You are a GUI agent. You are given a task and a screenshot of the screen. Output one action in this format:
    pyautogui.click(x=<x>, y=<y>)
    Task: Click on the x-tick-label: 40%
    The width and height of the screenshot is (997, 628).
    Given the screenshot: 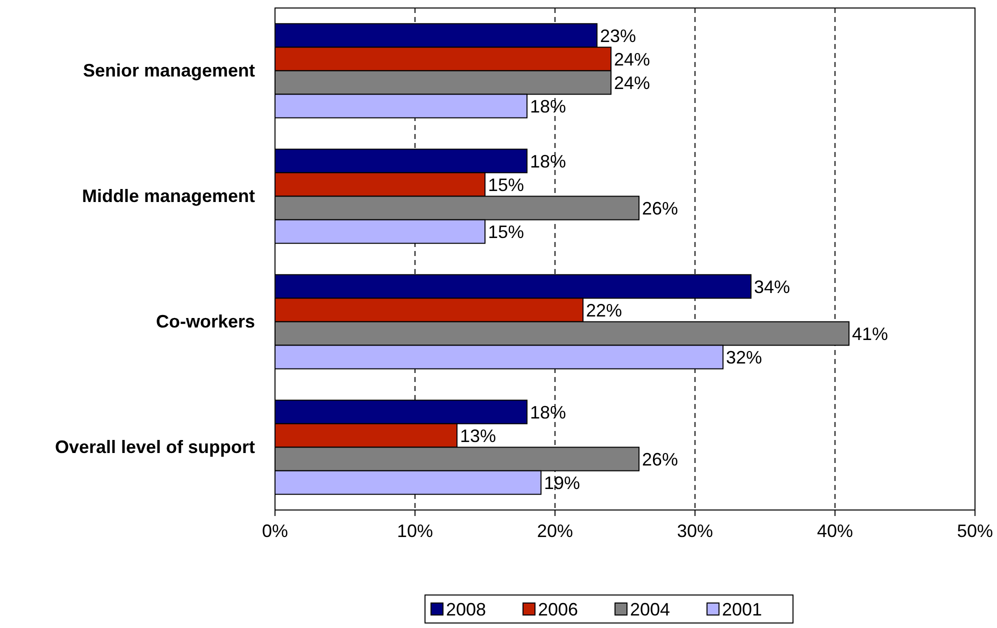 What is the action you would take?
    pyautogui.click(x=835, y=530)
    